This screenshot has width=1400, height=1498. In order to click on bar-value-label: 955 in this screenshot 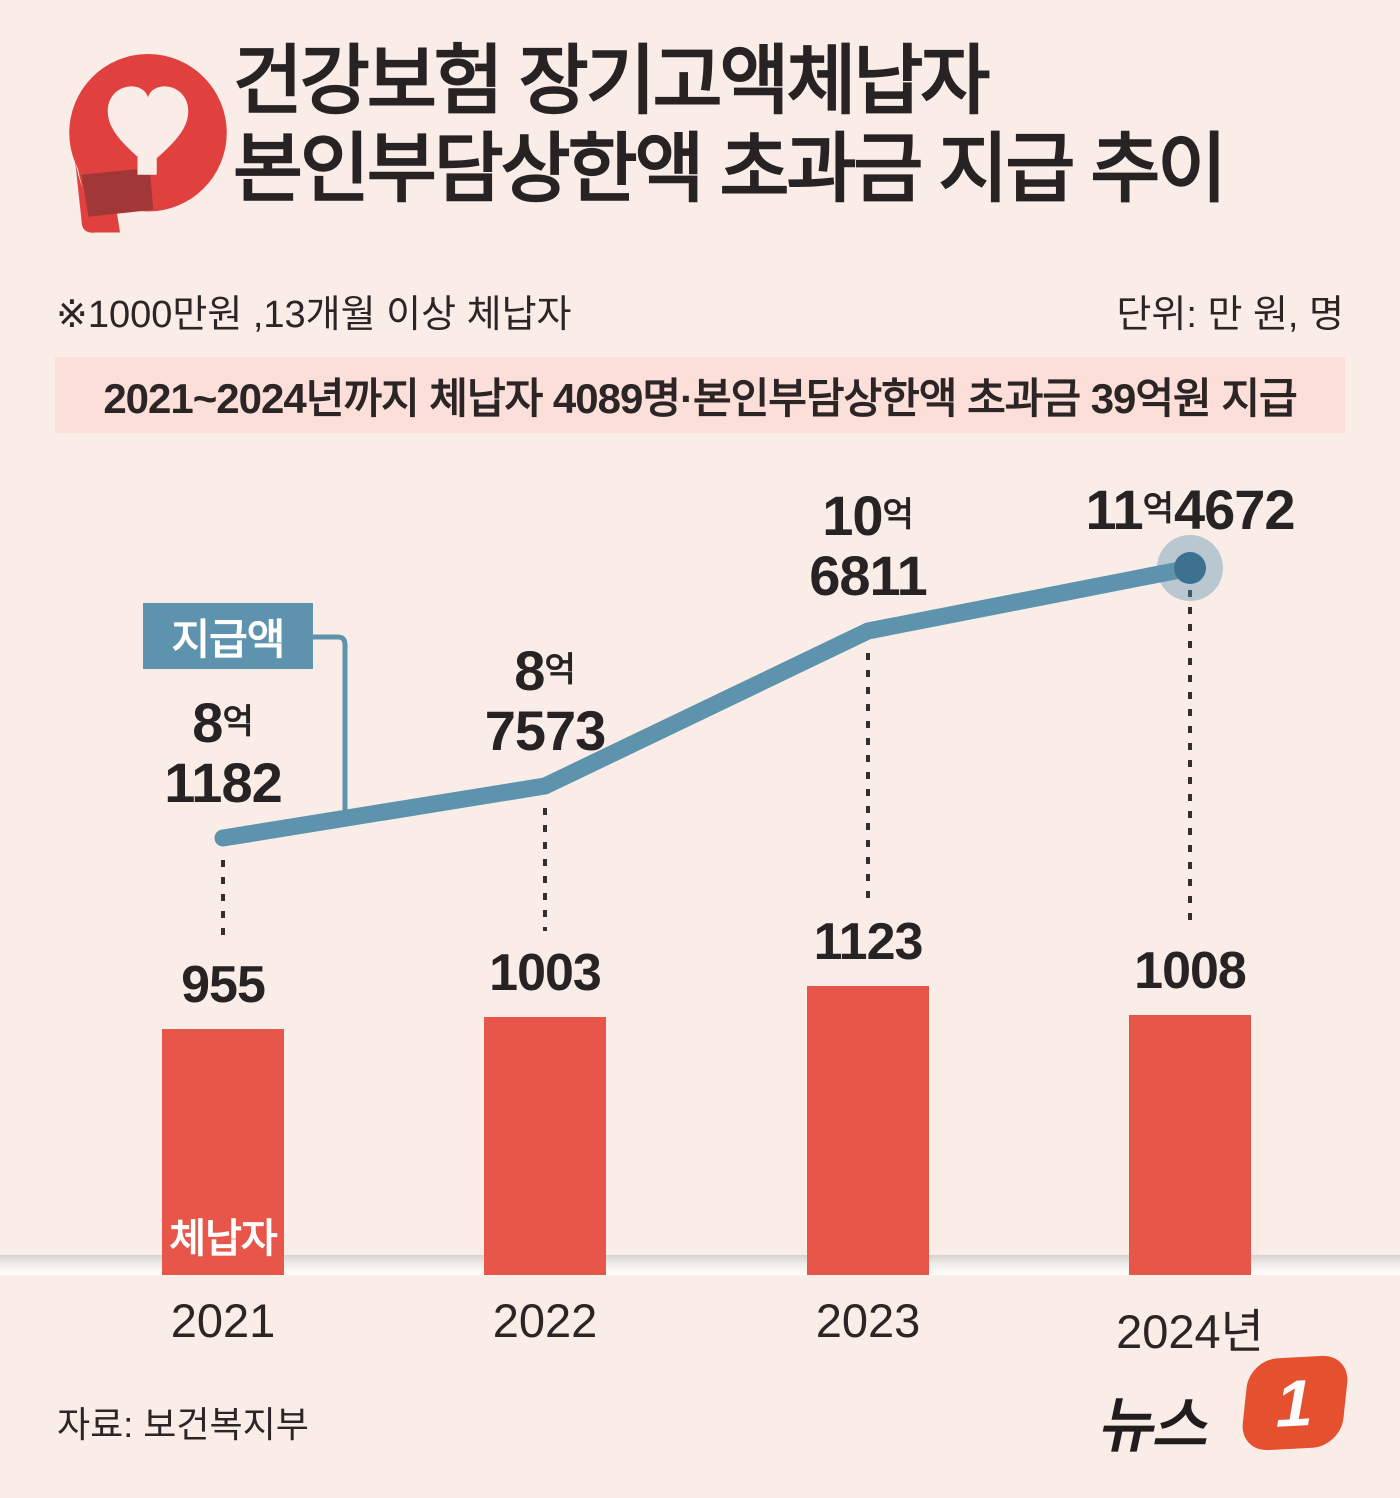, I will do `click(223, 985)`.